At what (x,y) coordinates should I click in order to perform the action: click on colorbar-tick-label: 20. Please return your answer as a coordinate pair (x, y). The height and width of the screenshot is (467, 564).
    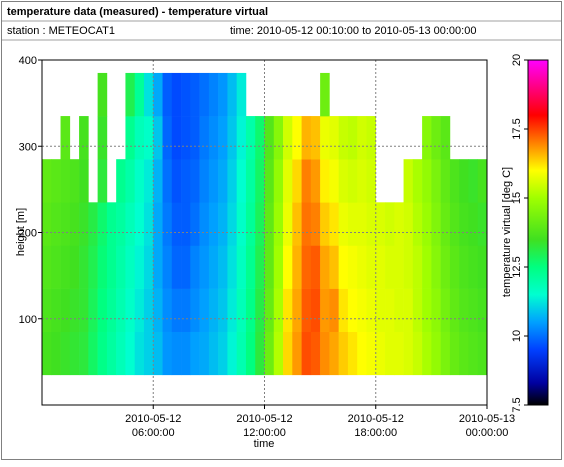
    Looking at the image, I should click on (517, 60).